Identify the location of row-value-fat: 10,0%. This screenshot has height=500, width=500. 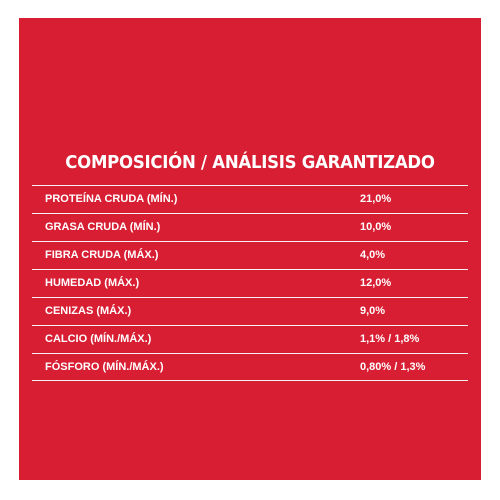
(376, 227).